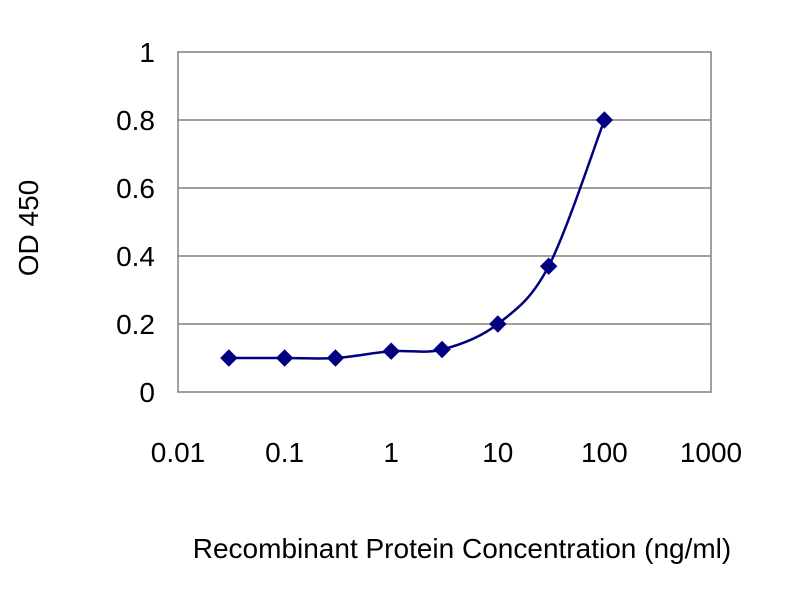 The height and width of the screenshot is (605, 800). Describe the element at coordinates (135, 120) in the screenshot. I see `y-tick-label: 0.8` at that location.